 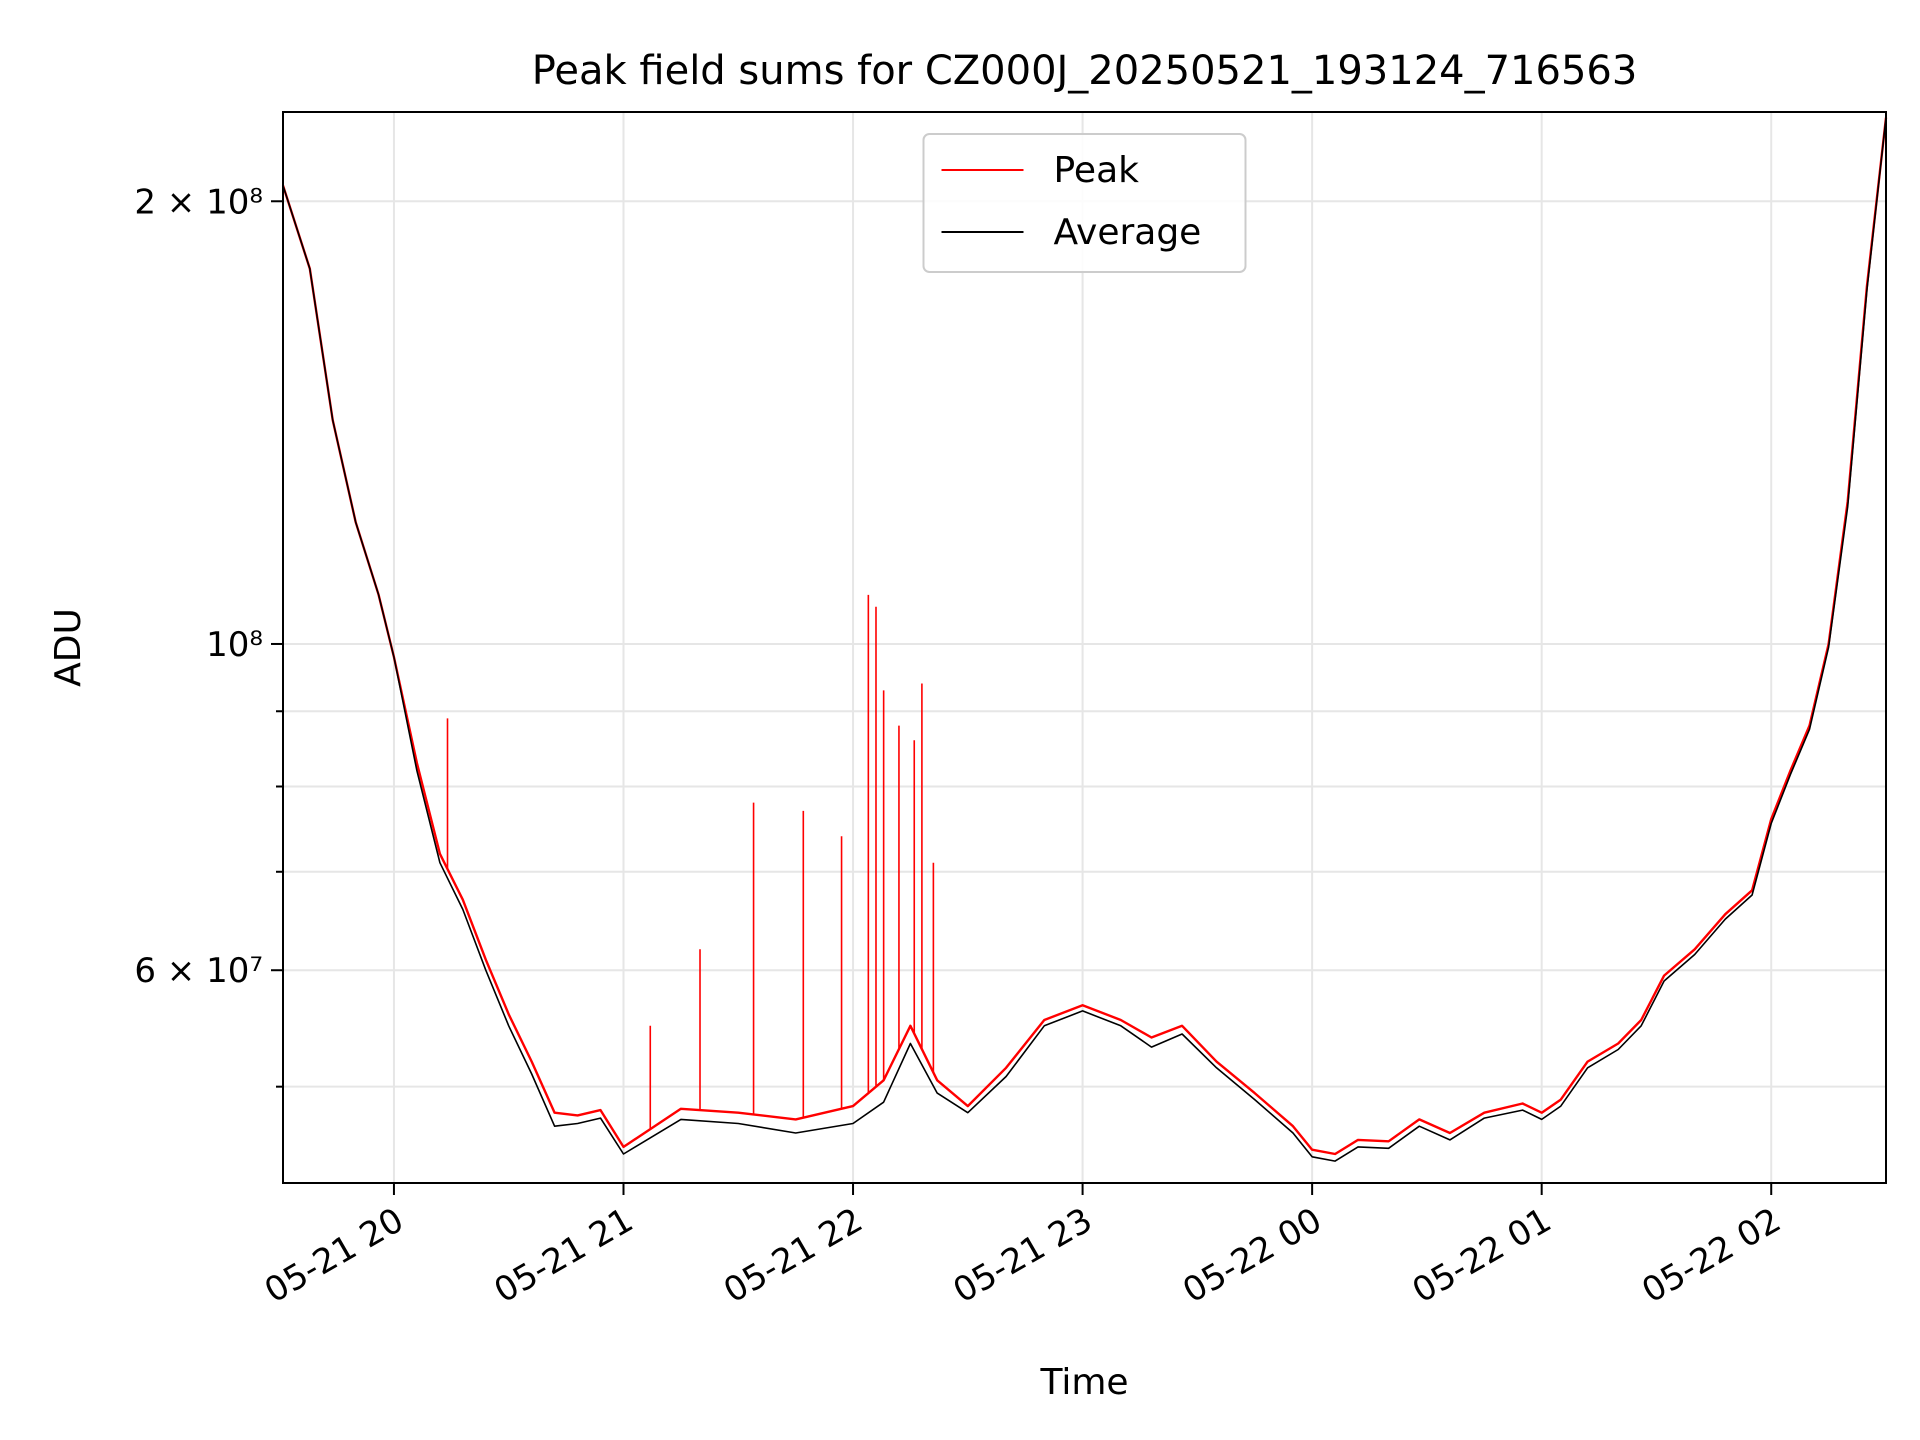 What do you see at coordinates (1083, 1382) in the screenshot?
I see `x-axis-label: Time` at bounding box center [1083, 1382].